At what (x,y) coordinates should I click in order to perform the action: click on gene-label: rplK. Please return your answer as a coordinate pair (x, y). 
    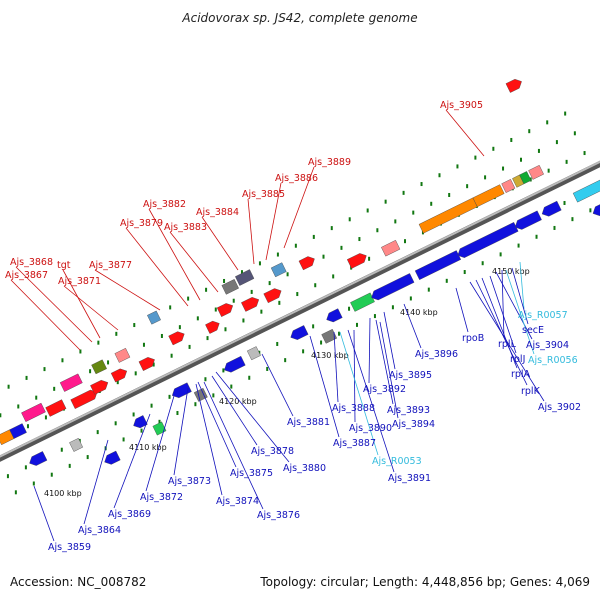
    Looking at the image, I should click on (531, 391).